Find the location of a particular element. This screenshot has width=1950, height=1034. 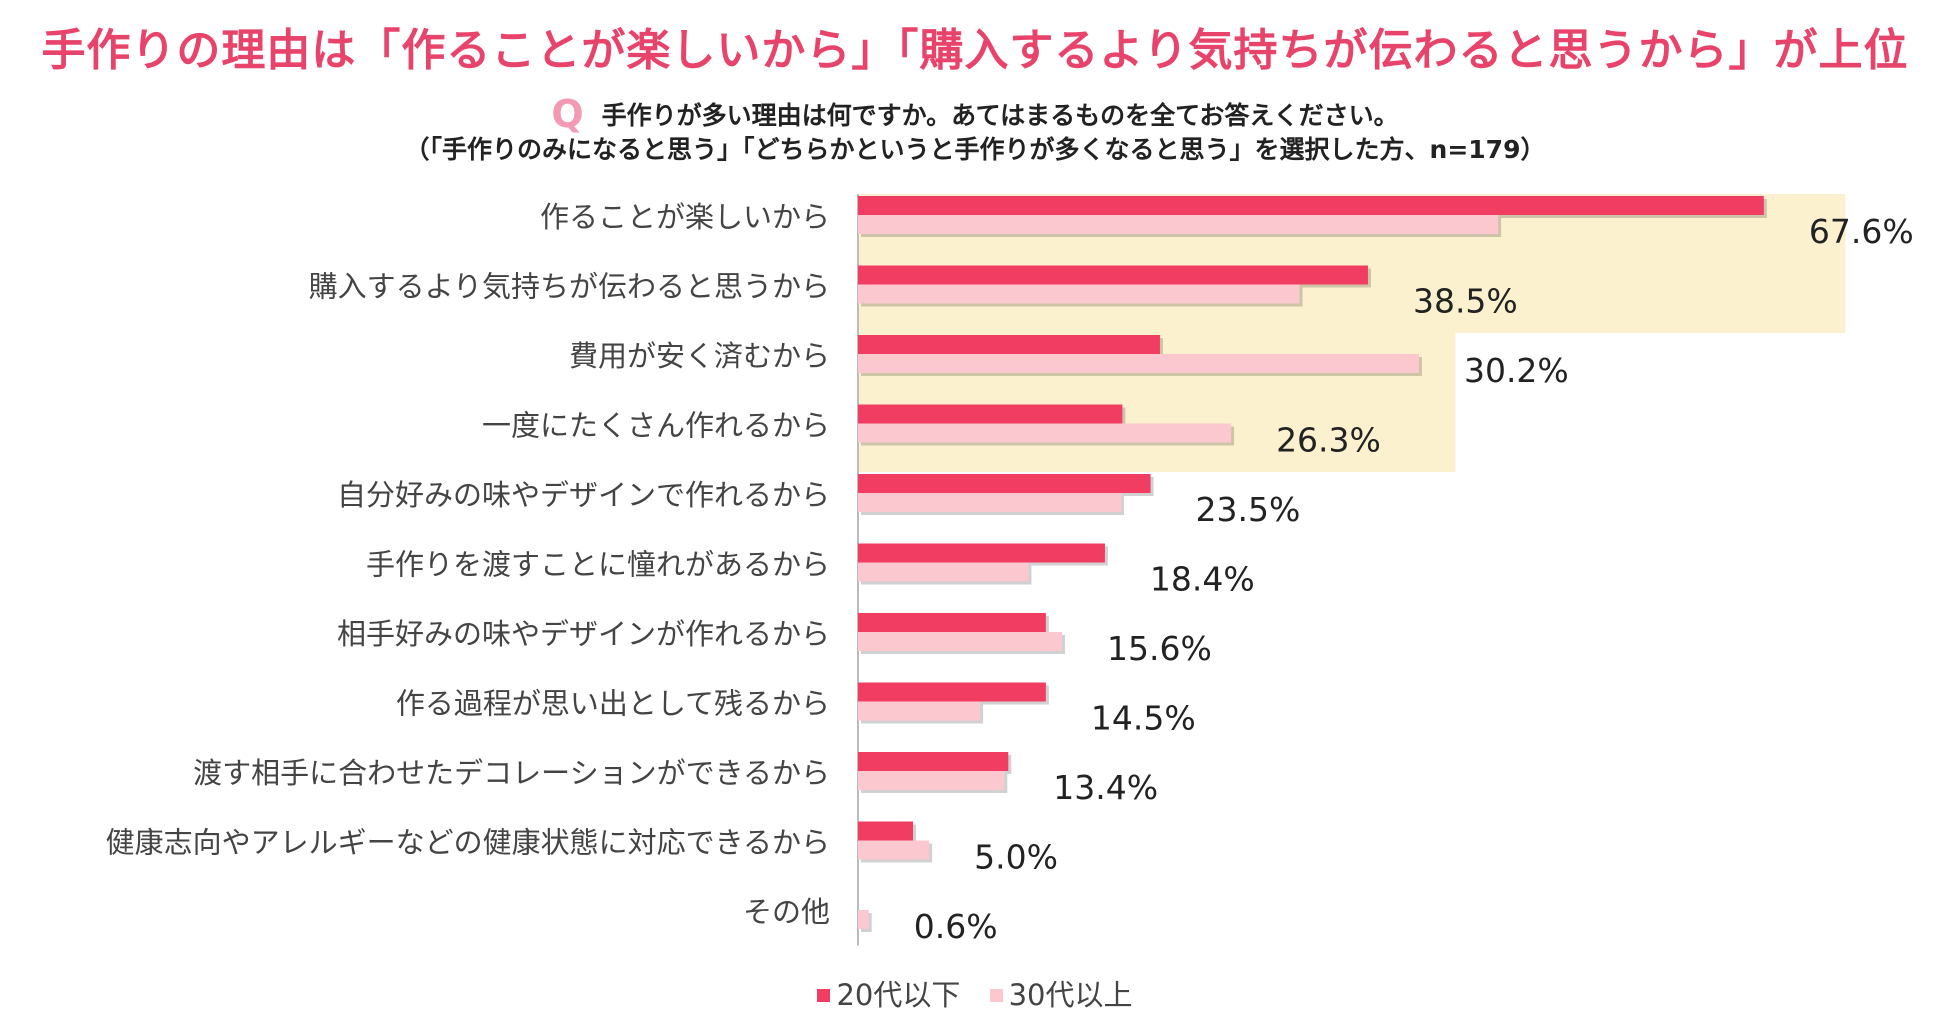

category-label: 購入するより気持ちが伝わると思うから is located at coordinates (569, 287).